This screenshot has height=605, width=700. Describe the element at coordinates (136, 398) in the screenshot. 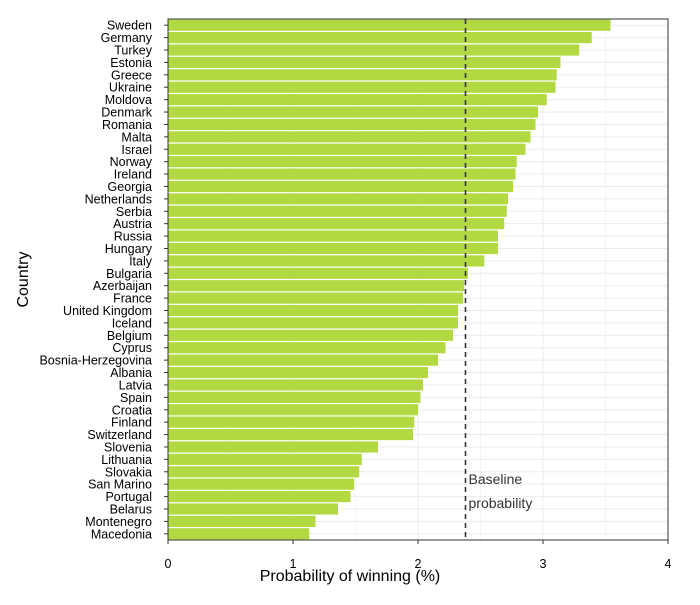

I see `y-tick-label: Spain` at that location.